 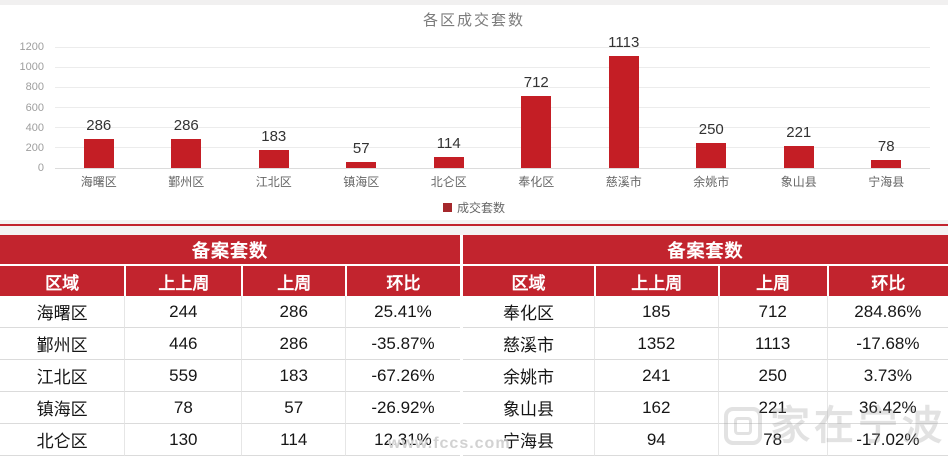 What do you see at coordinates (799, 132) in the screenshot?
I see `bar-value-label: 221` at bounding box center [799, 132].